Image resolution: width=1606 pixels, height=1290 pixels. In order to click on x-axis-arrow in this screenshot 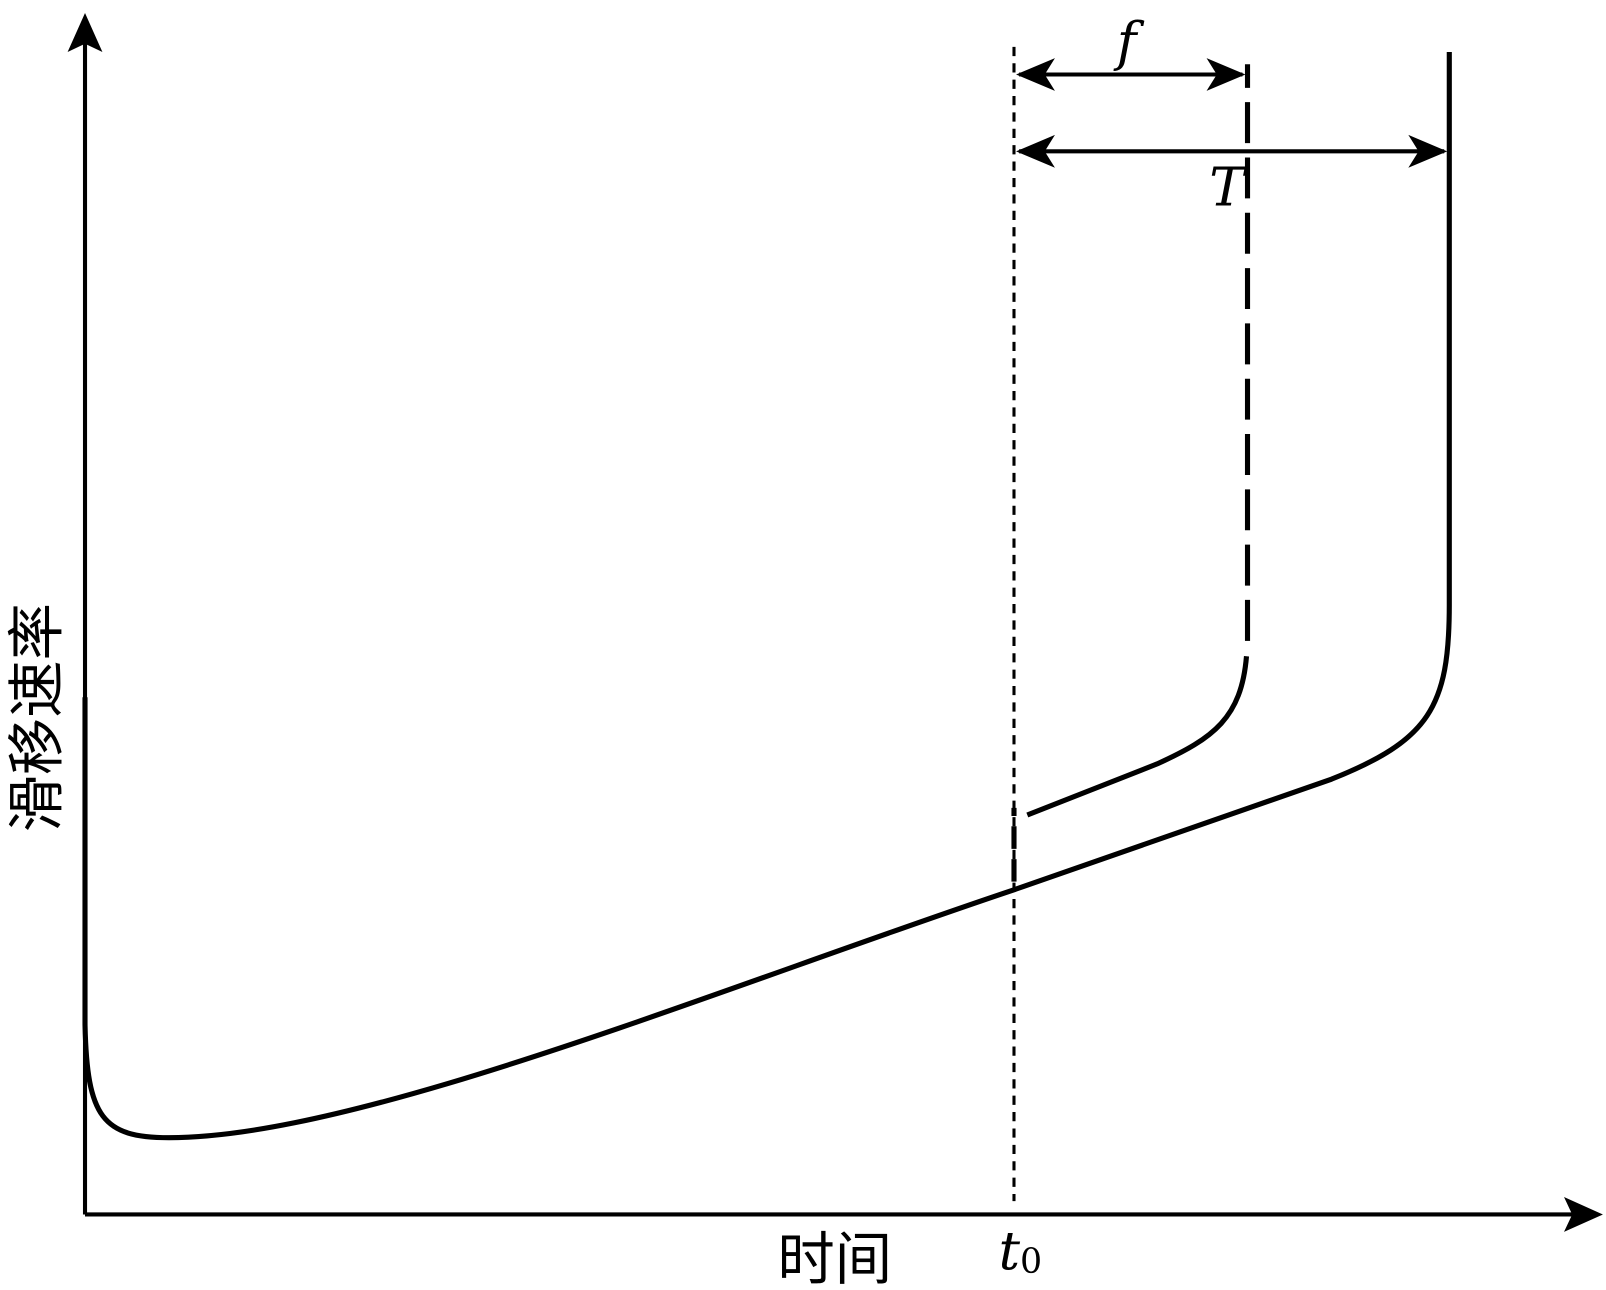, I will do `click(1583, 1214)`.